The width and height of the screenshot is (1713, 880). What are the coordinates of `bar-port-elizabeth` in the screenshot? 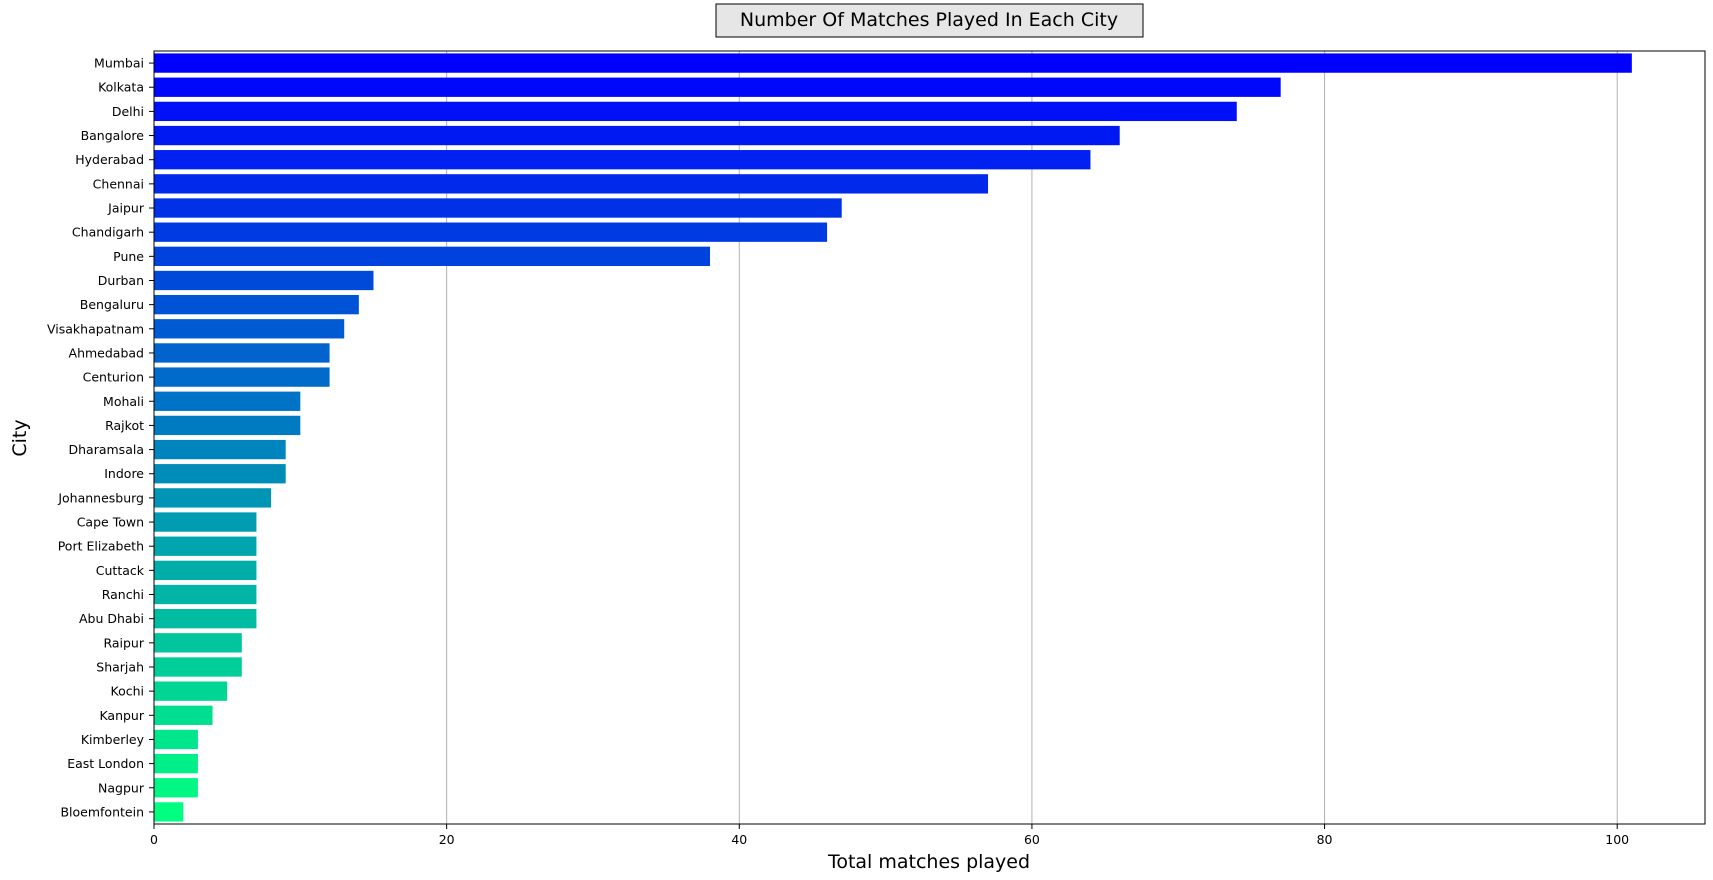 It's located at (205, 546).